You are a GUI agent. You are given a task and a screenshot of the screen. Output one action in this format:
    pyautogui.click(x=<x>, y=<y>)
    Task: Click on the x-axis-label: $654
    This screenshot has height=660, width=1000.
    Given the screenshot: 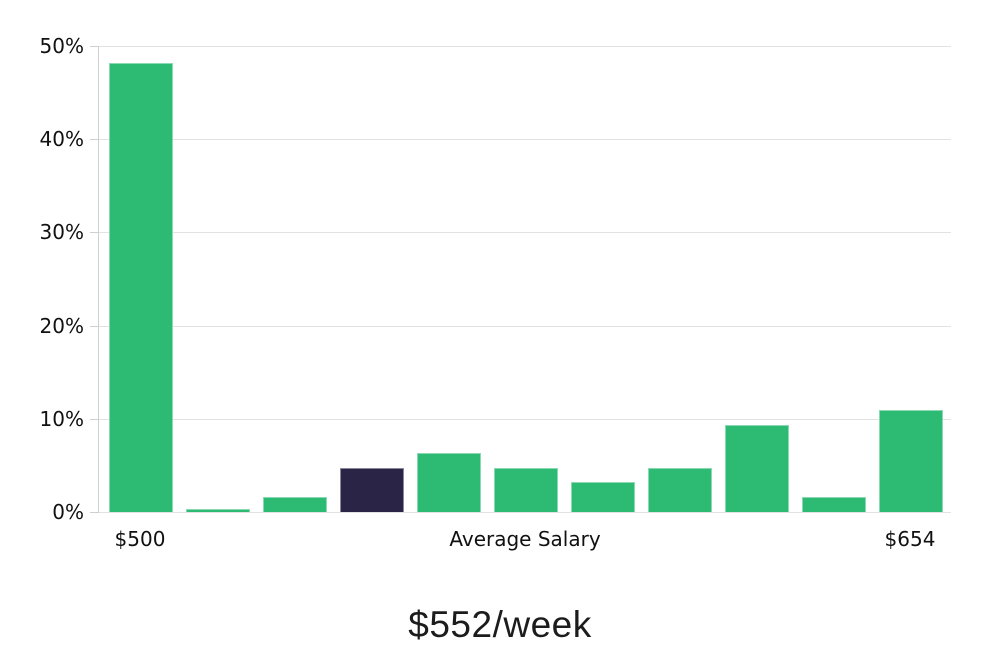 What is the action you would take?
    pyautogui.click(x=910, y=539)
    